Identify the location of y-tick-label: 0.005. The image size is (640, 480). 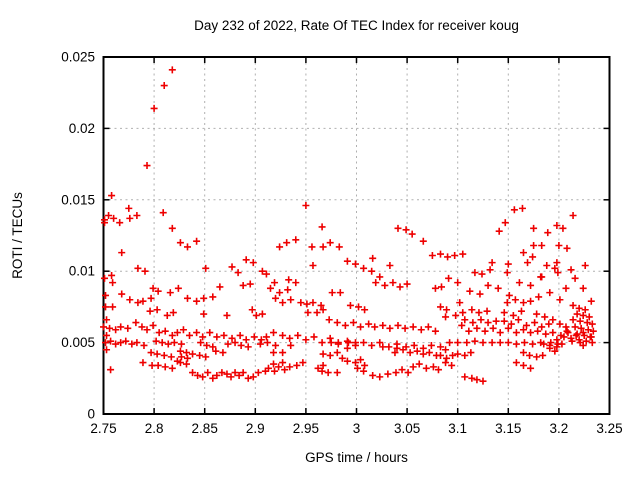
(78, 342).